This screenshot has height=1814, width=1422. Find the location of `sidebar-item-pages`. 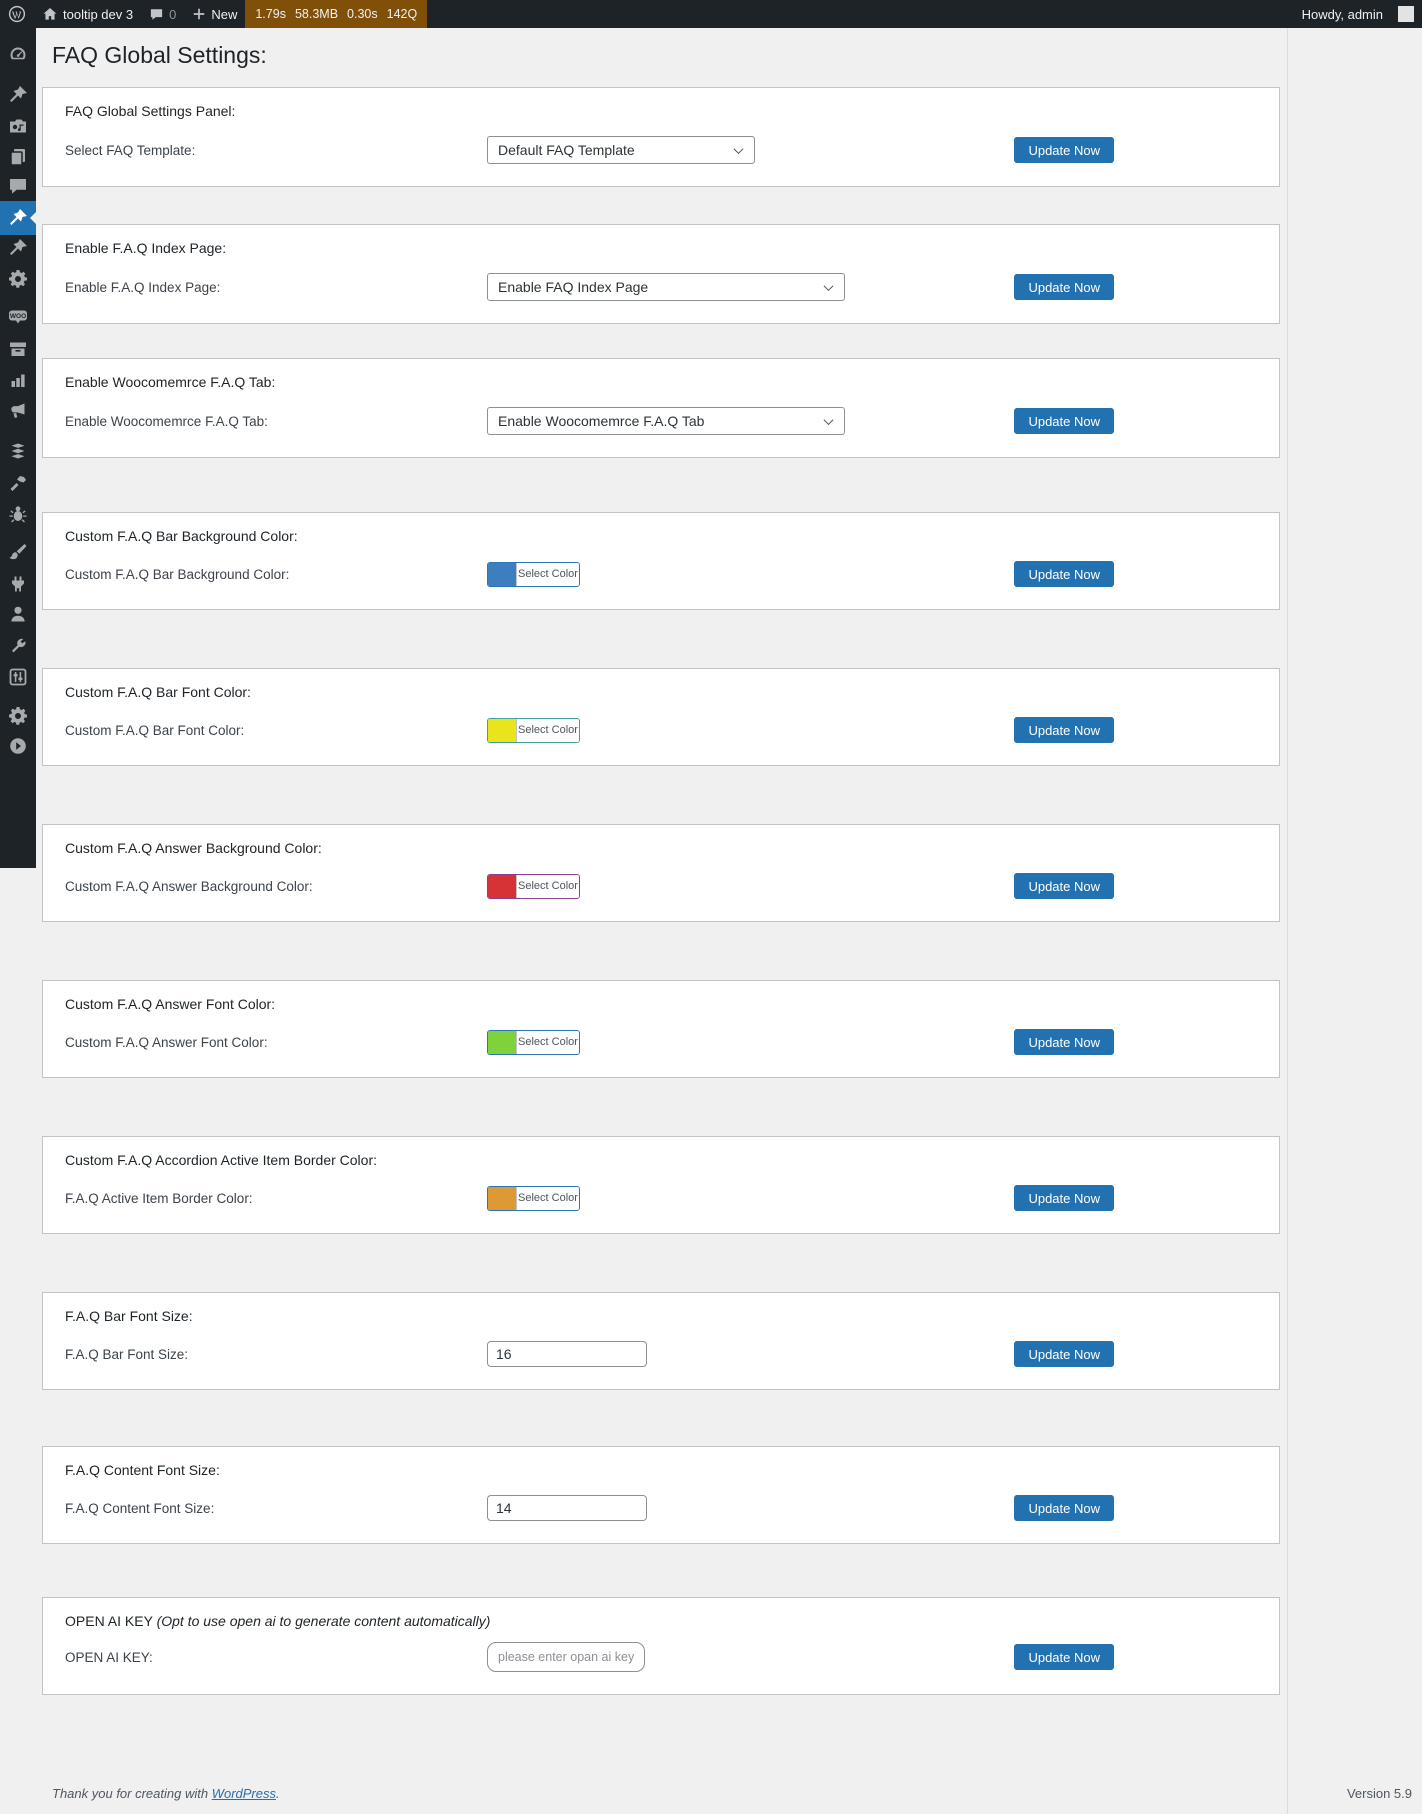

sidebar-item-pages is located at coordinates (18, 157).